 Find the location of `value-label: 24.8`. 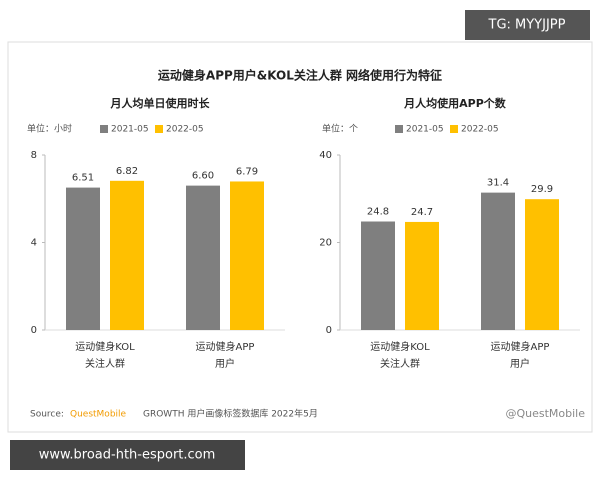

value-label: 24.8 is located at coordinates (378, 212).